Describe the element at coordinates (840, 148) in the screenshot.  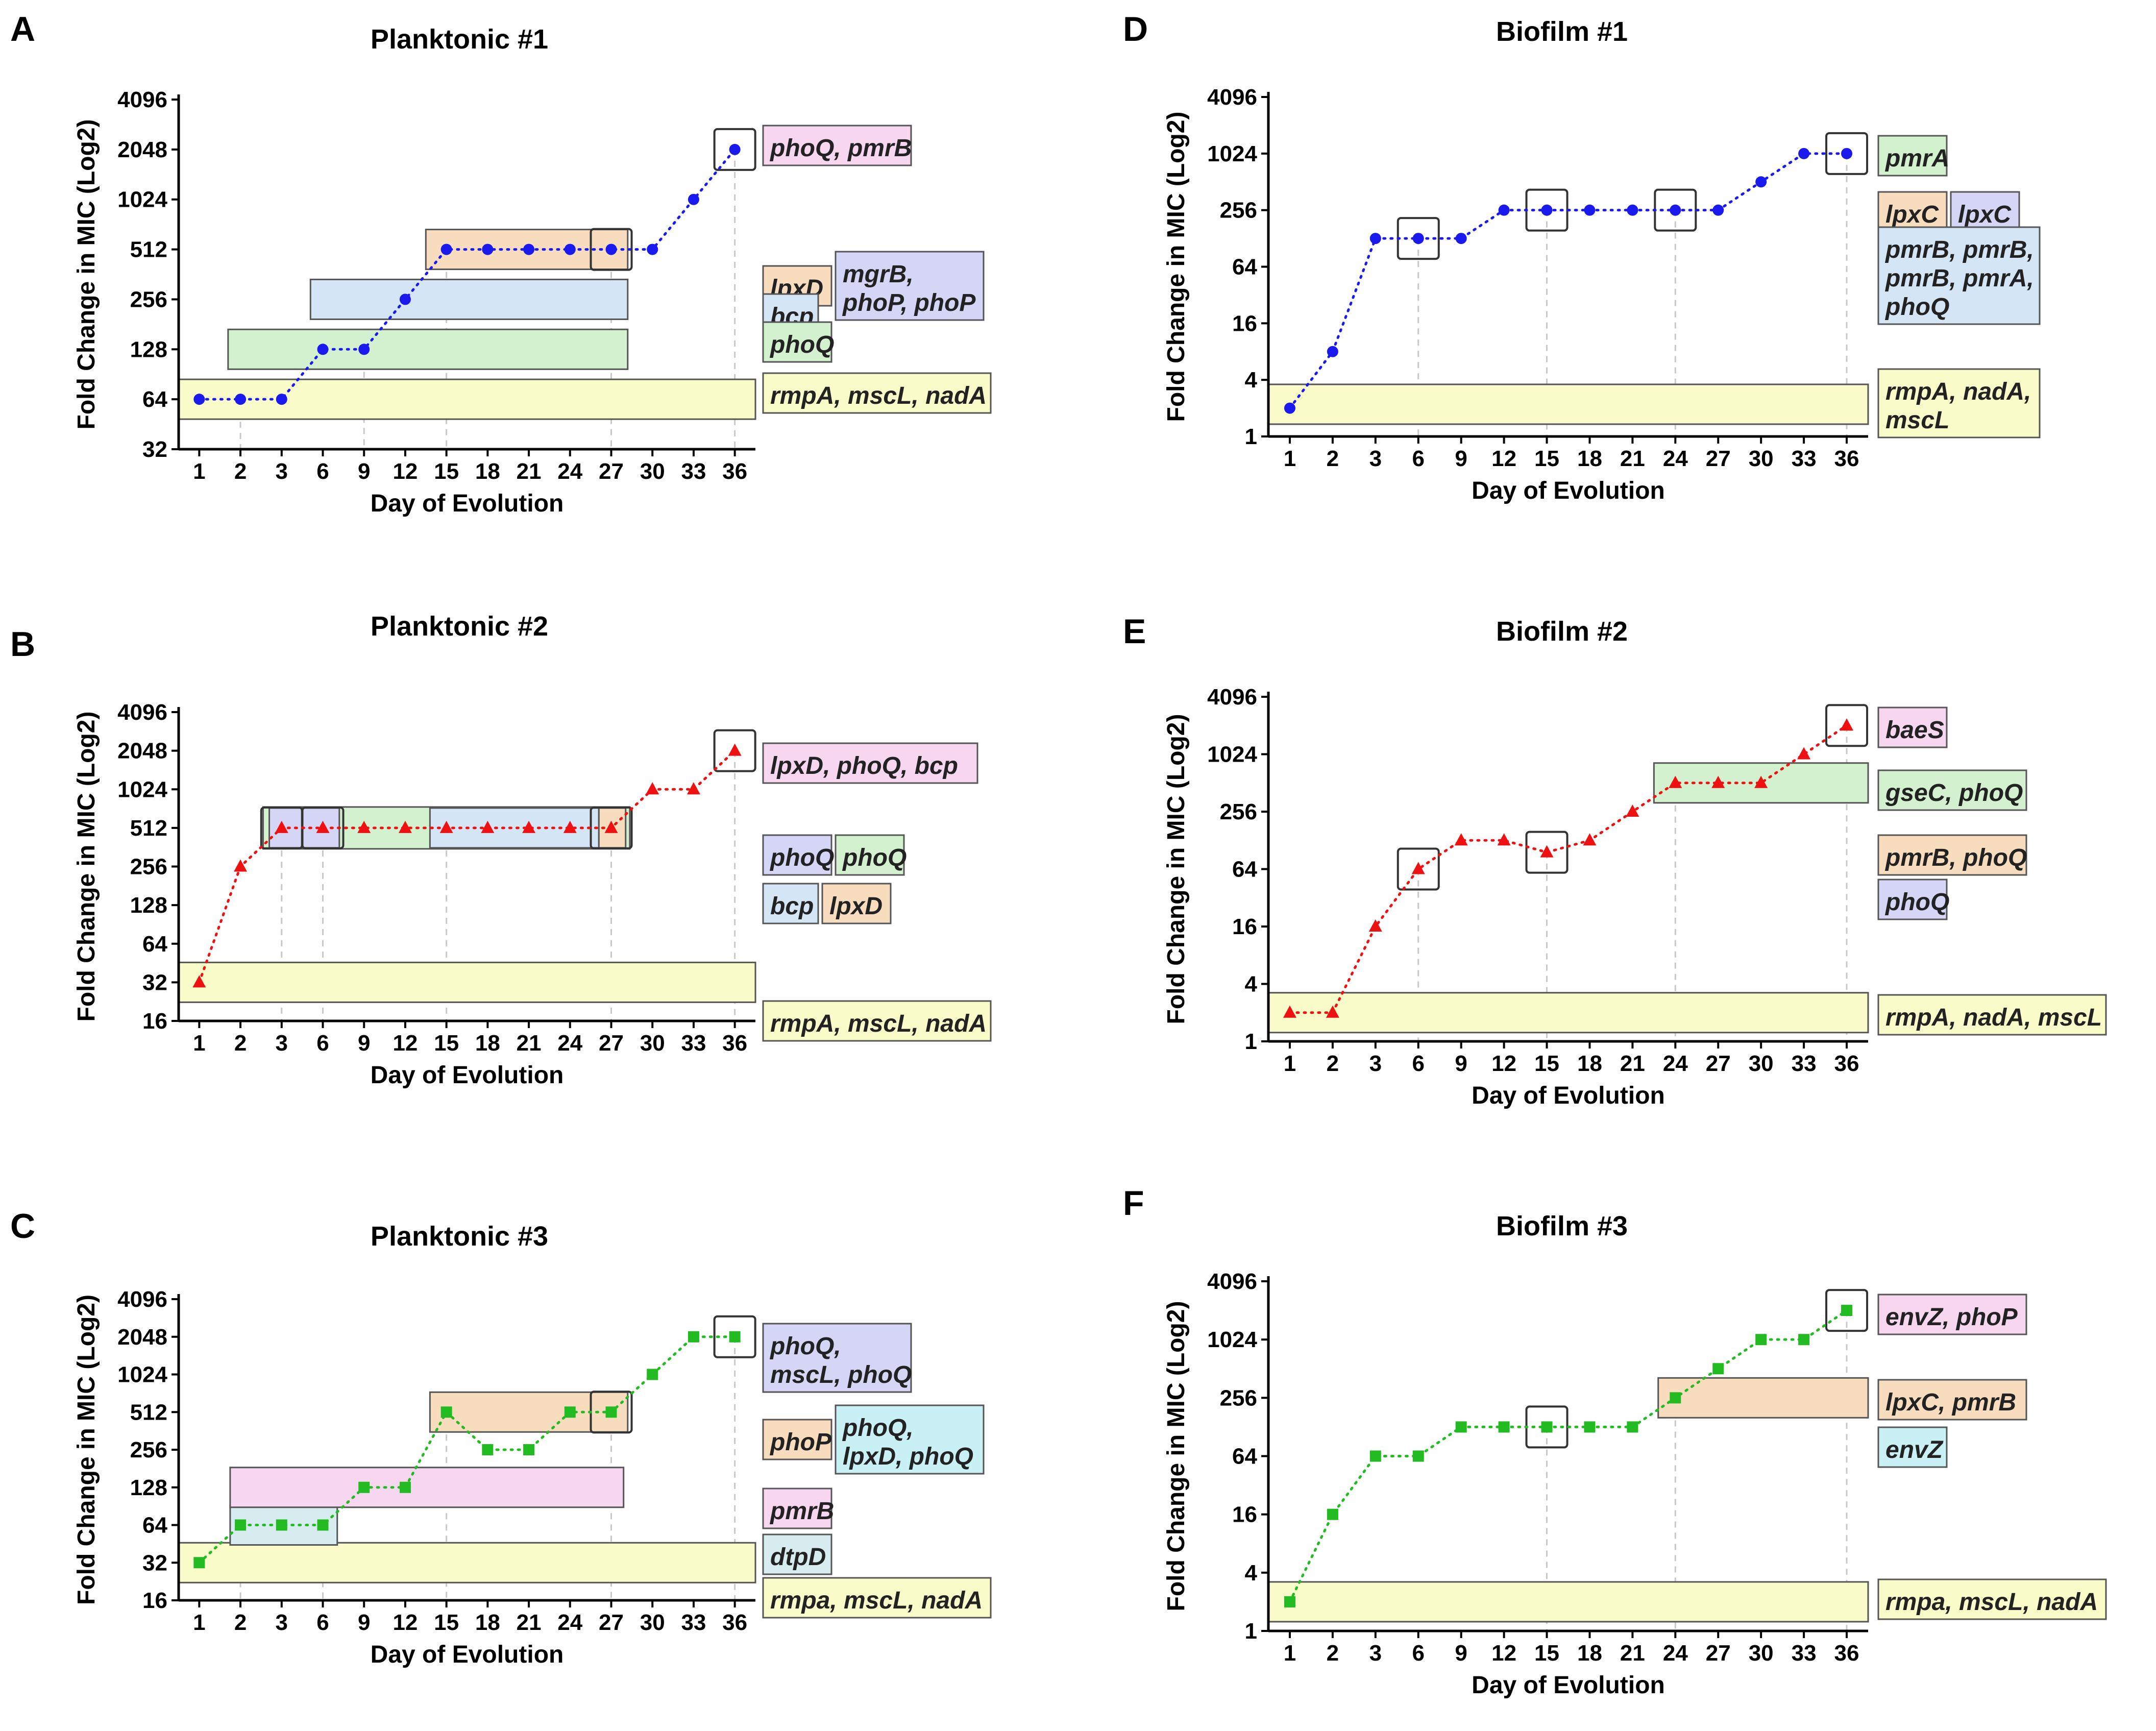
I see `gene-label-line: phoQ, pmrB` at that location.